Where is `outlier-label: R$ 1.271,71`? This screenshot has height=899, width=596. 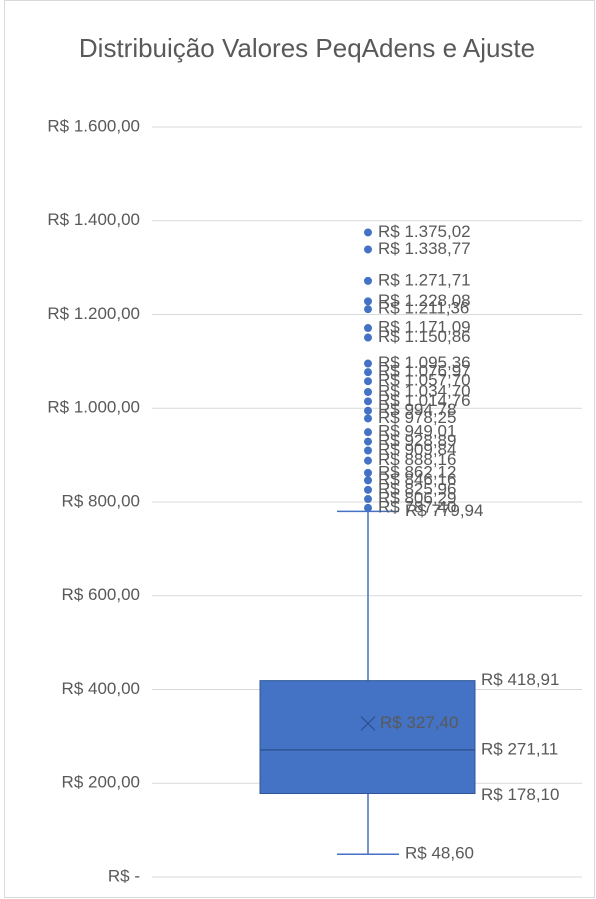 outlier-label: R$ 1.271,71 is located at coordinates (424, 279).